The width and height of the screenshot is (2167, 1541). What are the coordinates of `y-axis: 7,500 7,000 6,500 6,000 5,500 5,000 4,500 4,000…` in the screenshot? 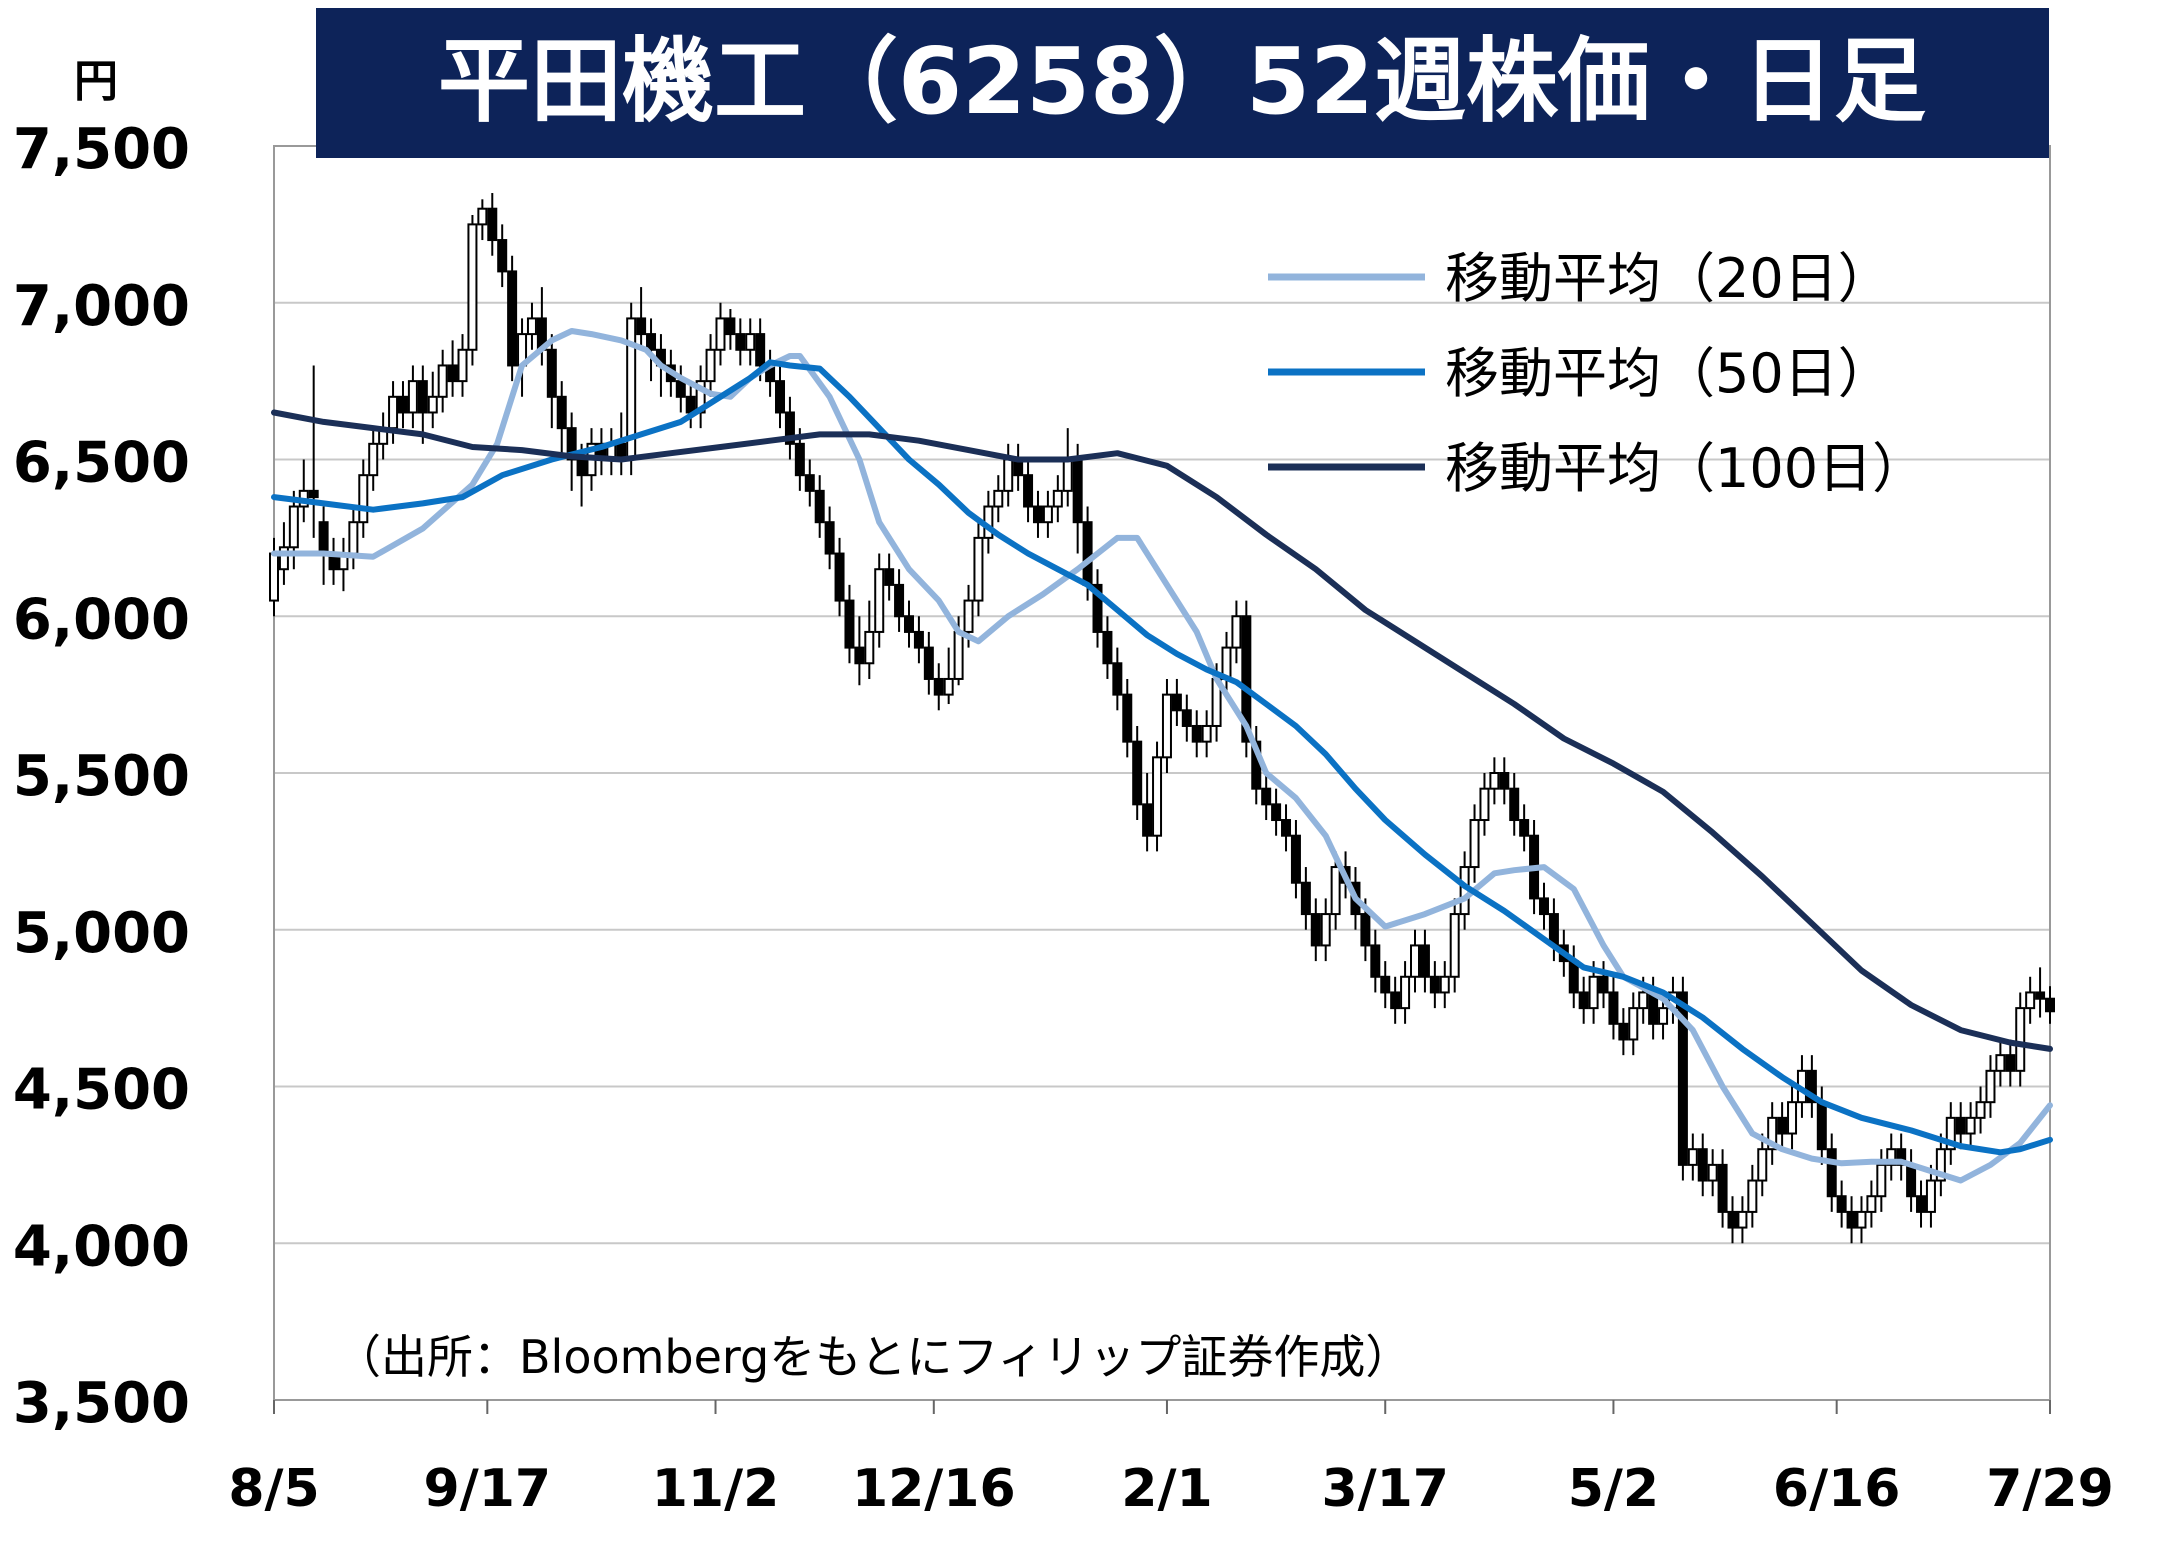 It's located at (101, 776).